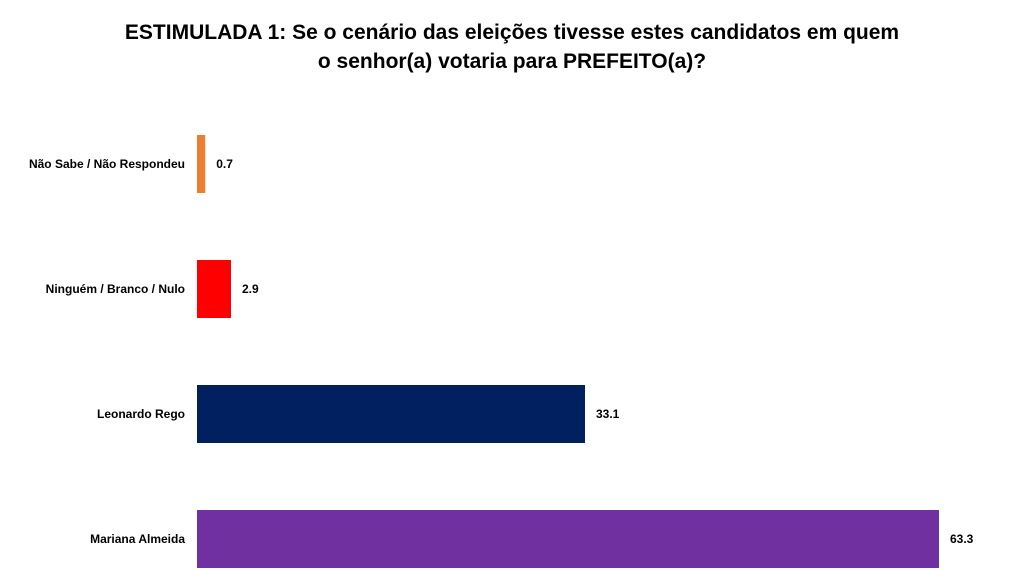 The width and height of the screenshot is (1024, 581). I want to click on category-label-1: Ninguém / Branco / Nulo, so click(115, 289).